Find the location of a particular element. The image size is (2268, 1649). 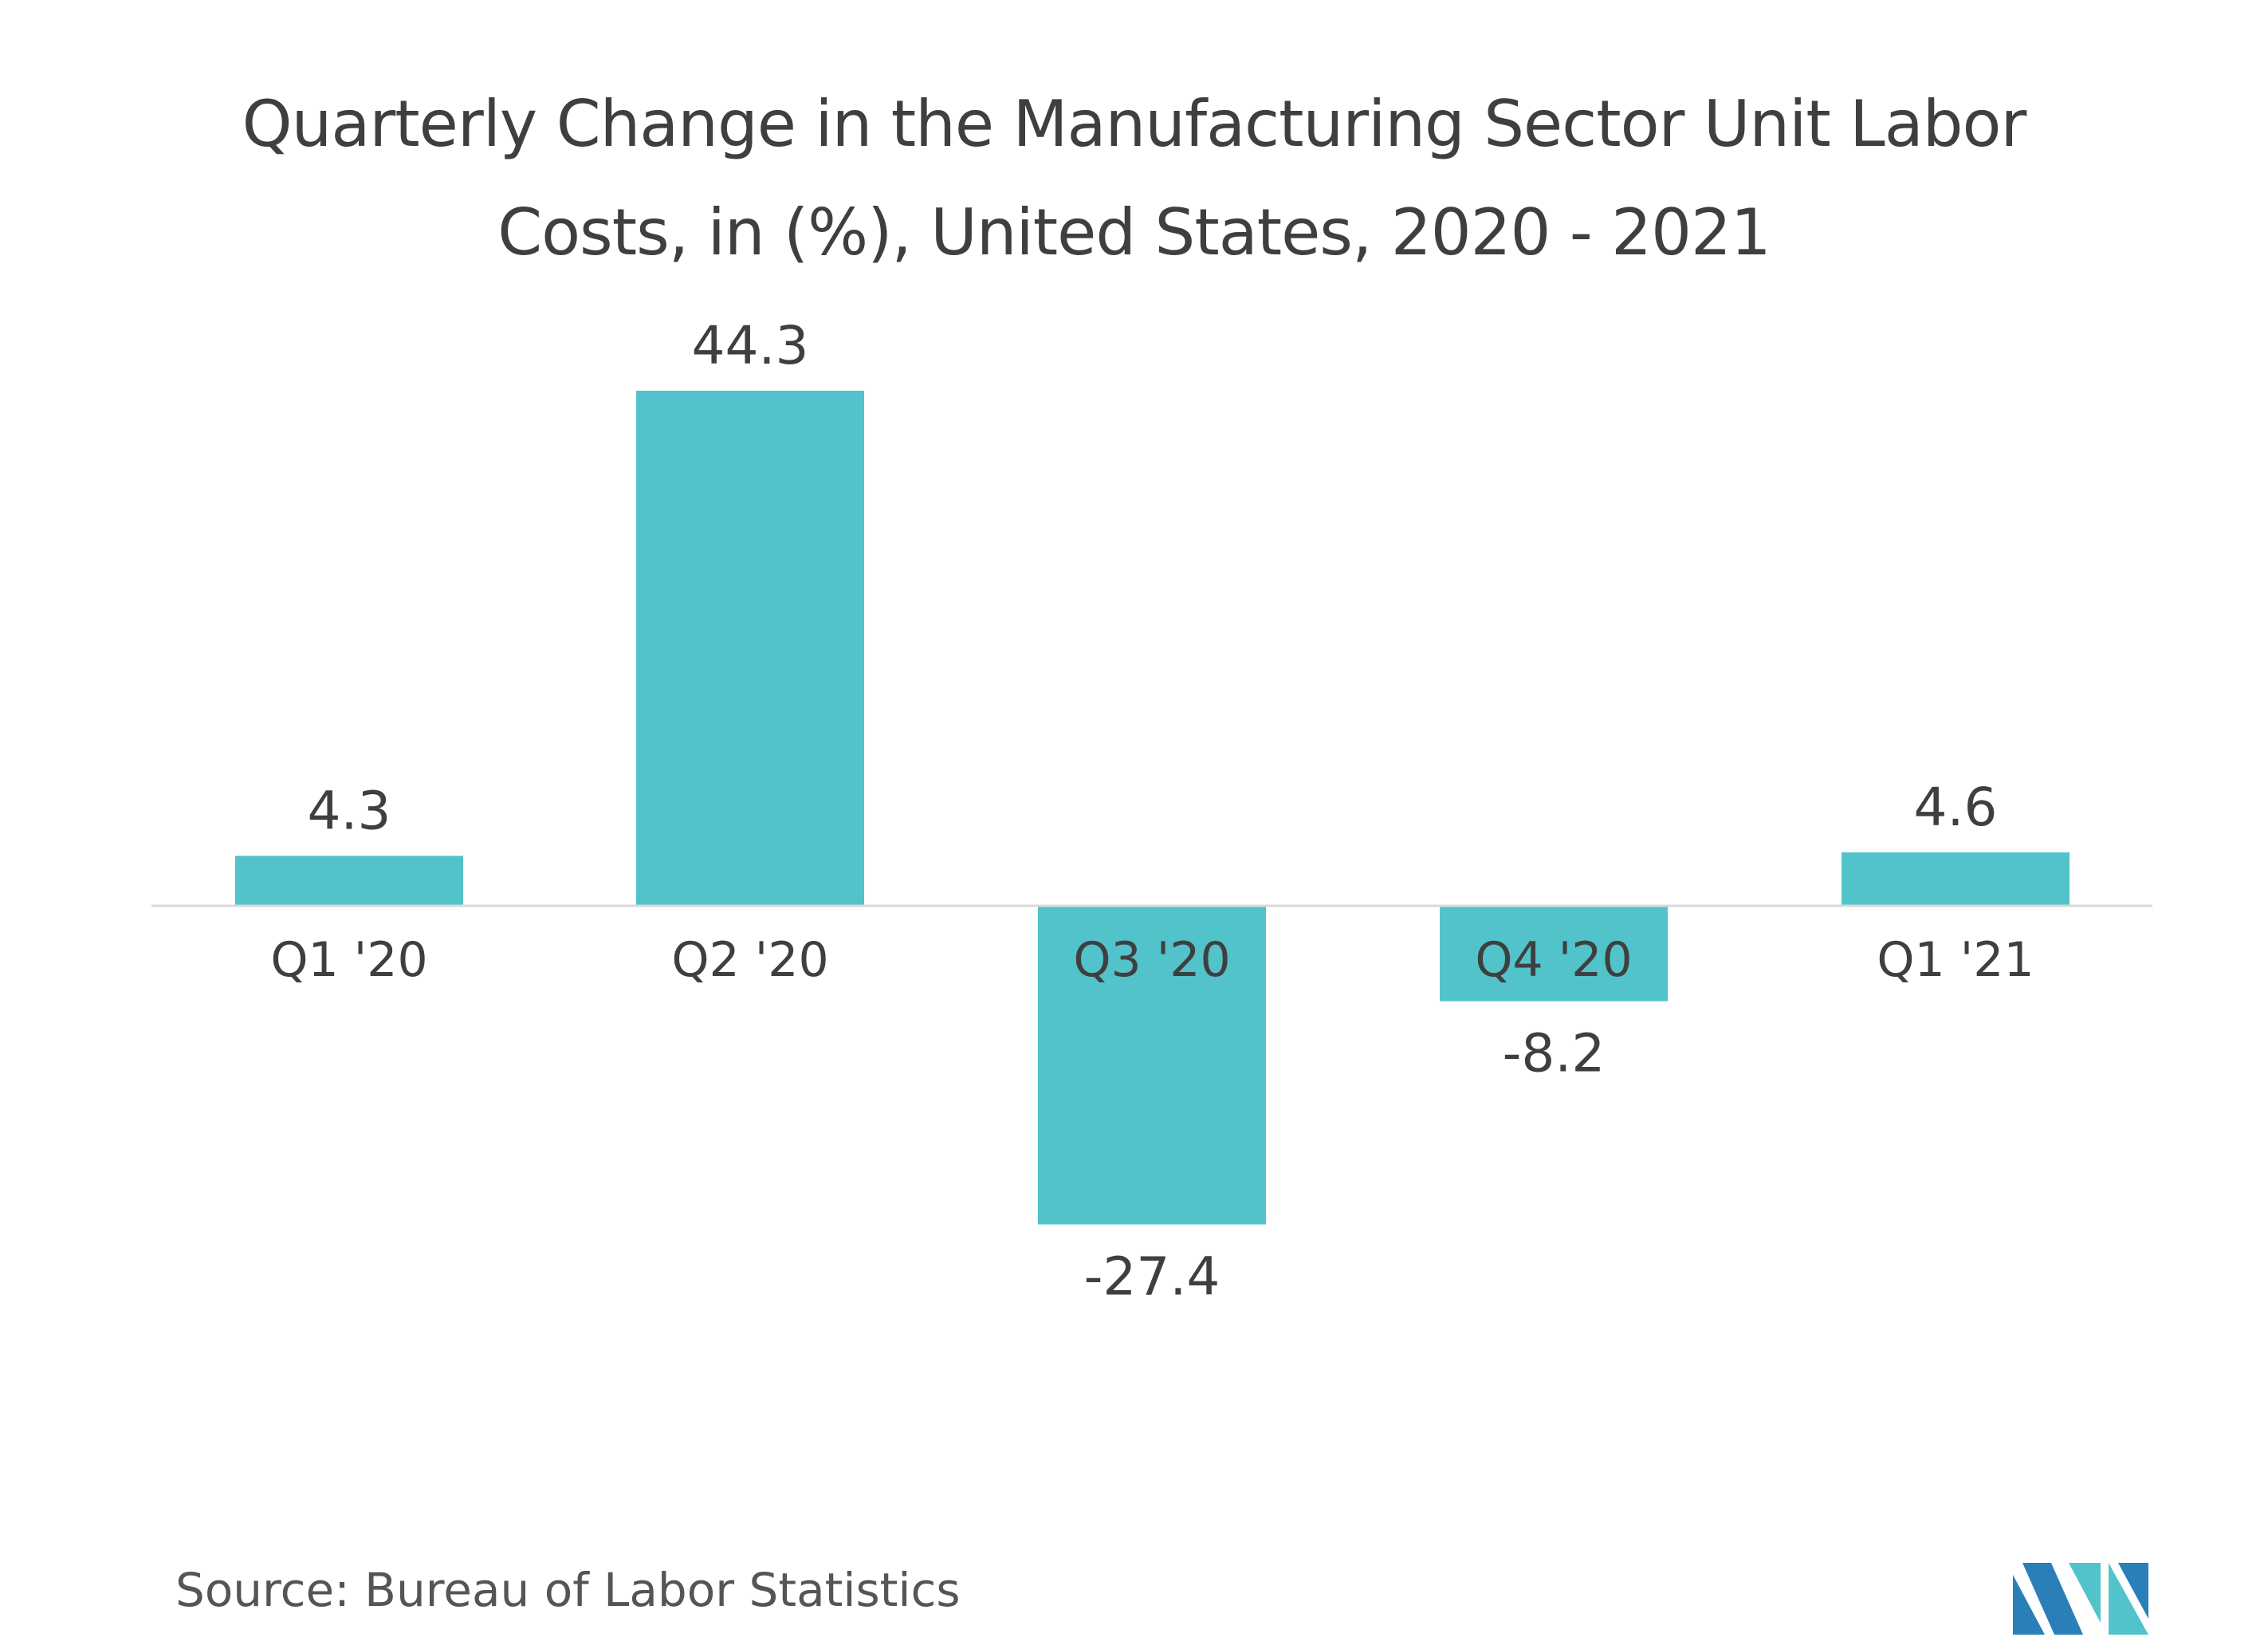

x-tick-label-4: Q4 '20 is located at coordinates (1554, 960).